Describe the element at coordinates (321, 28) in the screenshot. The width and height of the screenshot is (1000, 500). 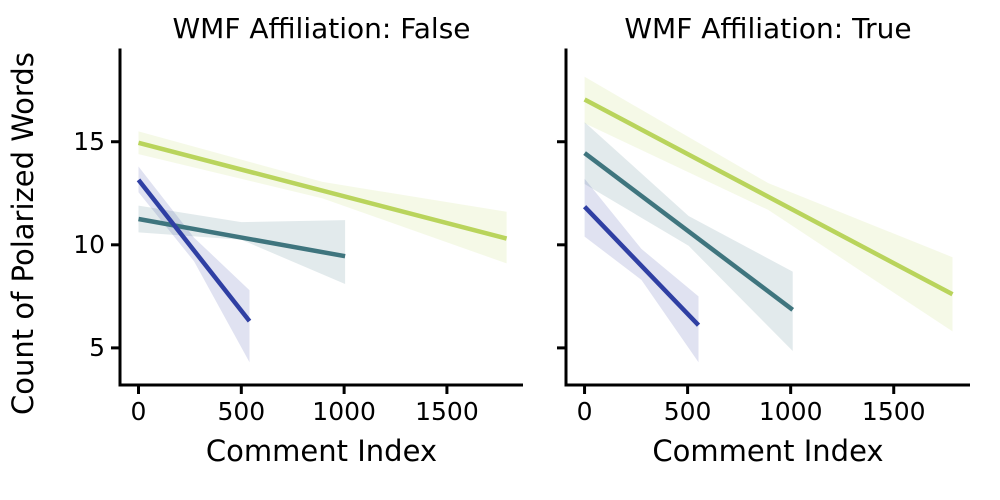
I see `panel-title: WMF Affiliation: False` at that location.